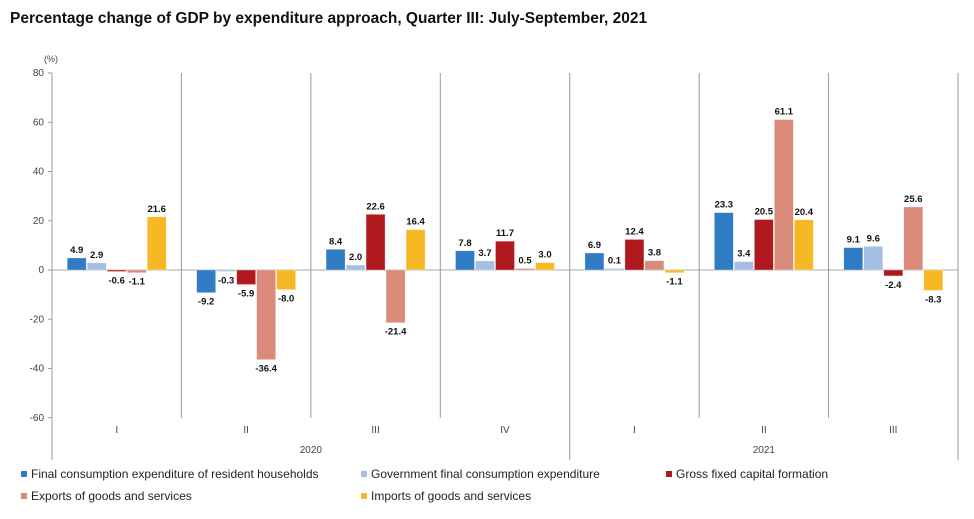 The width and height of the screenshot is (974, 519). I want to click on legend-label: Exports of goods and services, so click(111, 496).